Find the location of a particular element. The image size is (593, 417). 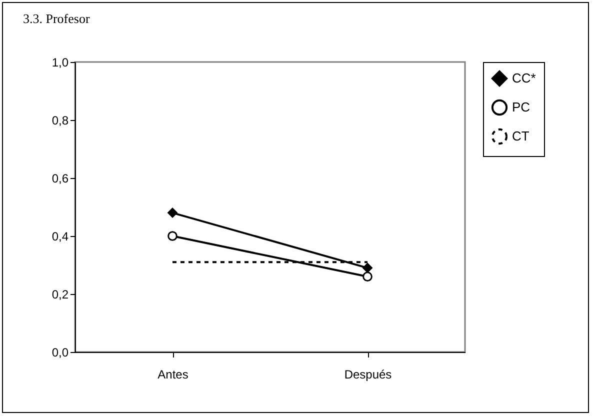

x-tick-label: Antes is located at coordinates (173, 375).